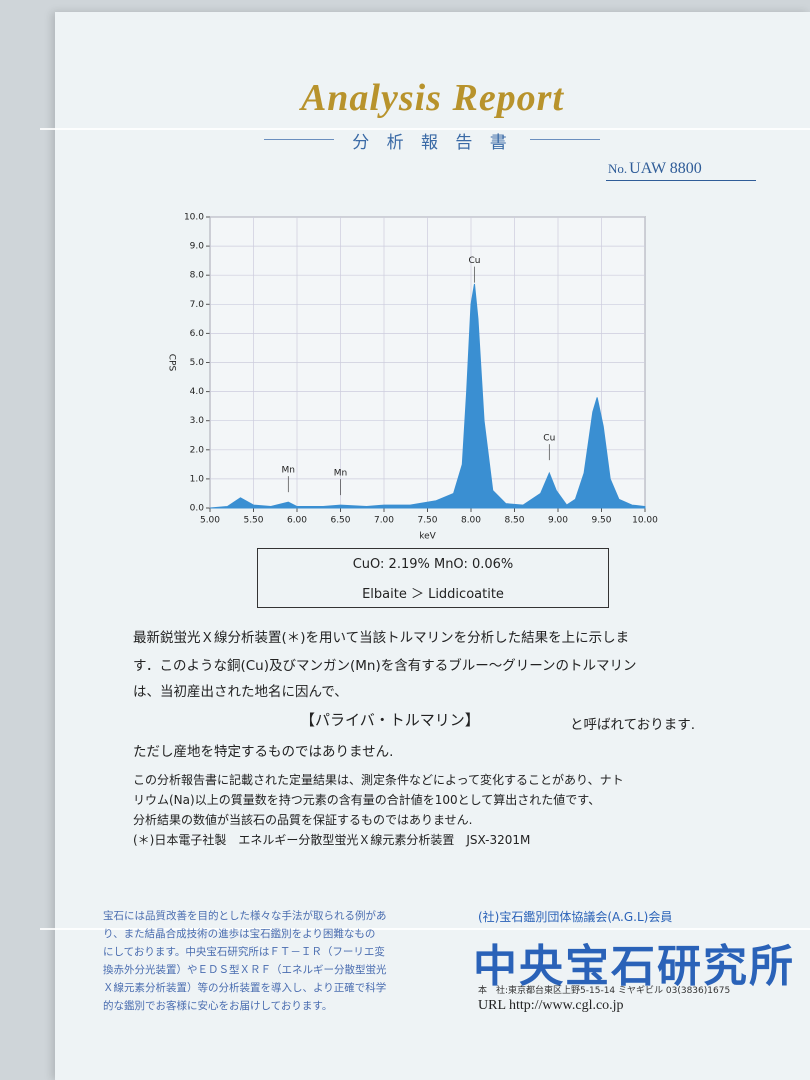 This screenshot has width=810, height=1080. What do you see at coordinates (303, 820) in the screenshot?
I see `note-line: 分析結果の数値が当該石の品質を保証するものではありません.` at bounding box center [303, 820].